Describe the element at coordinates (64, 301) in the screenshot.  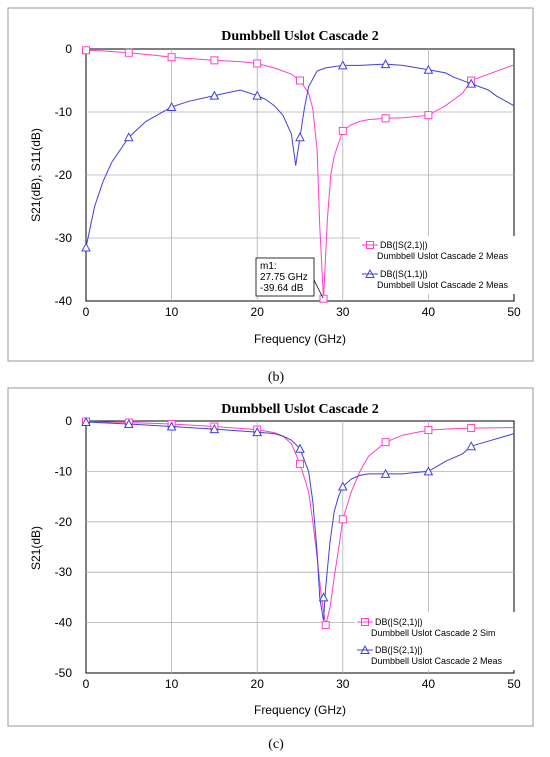
I see `chart-b-ytick-label: -40` at that location.